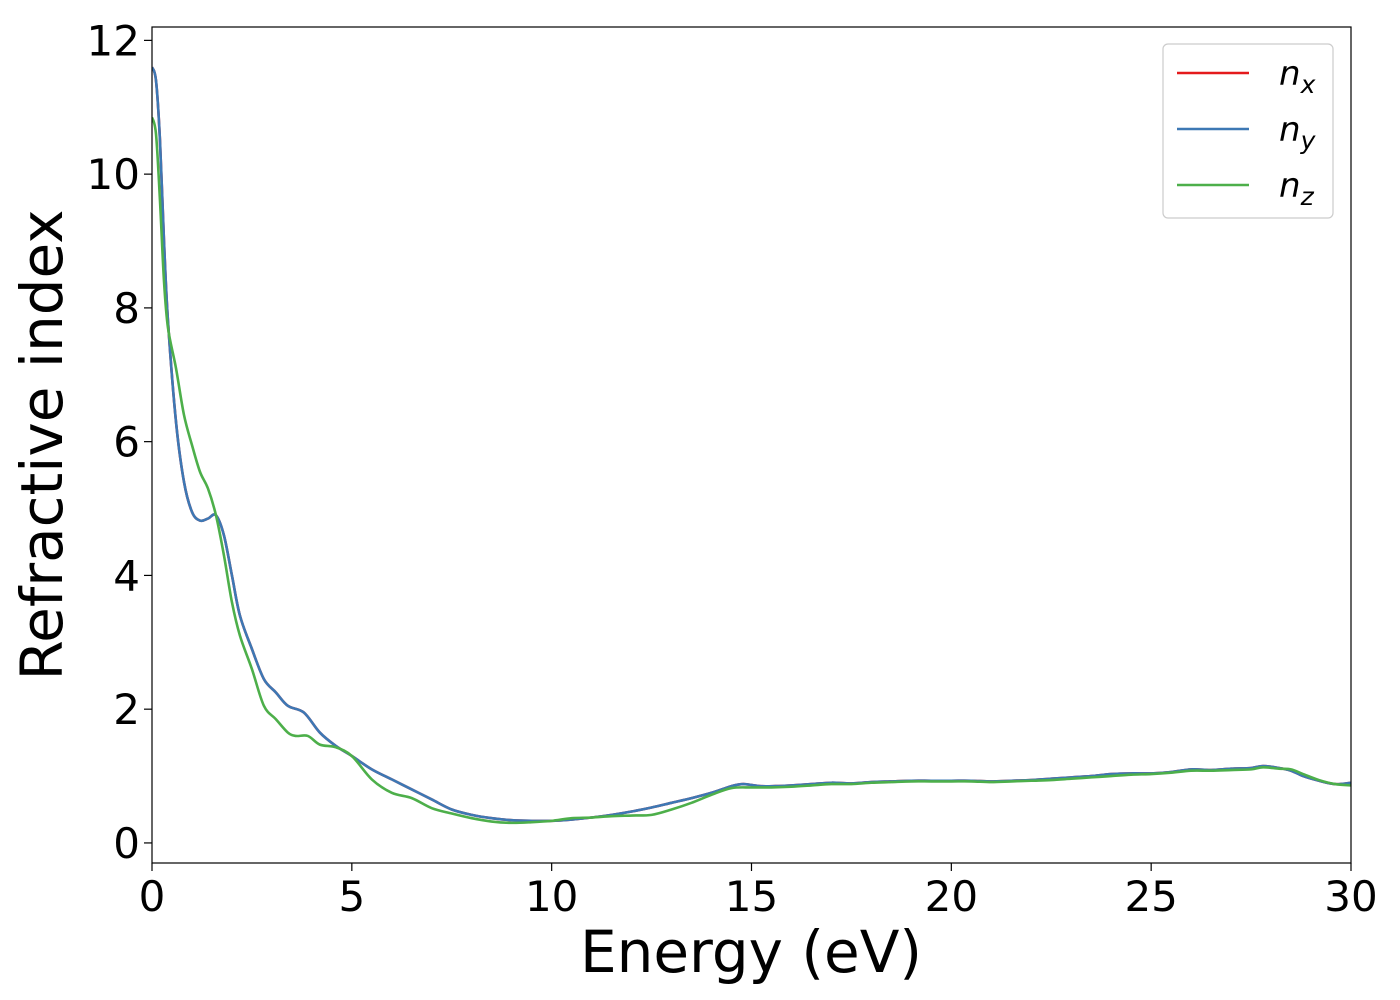  What do you see at coordinates (126, 843) in the screenshot?
I see `y-tick-label: 0` at bounding box center [126, 843].